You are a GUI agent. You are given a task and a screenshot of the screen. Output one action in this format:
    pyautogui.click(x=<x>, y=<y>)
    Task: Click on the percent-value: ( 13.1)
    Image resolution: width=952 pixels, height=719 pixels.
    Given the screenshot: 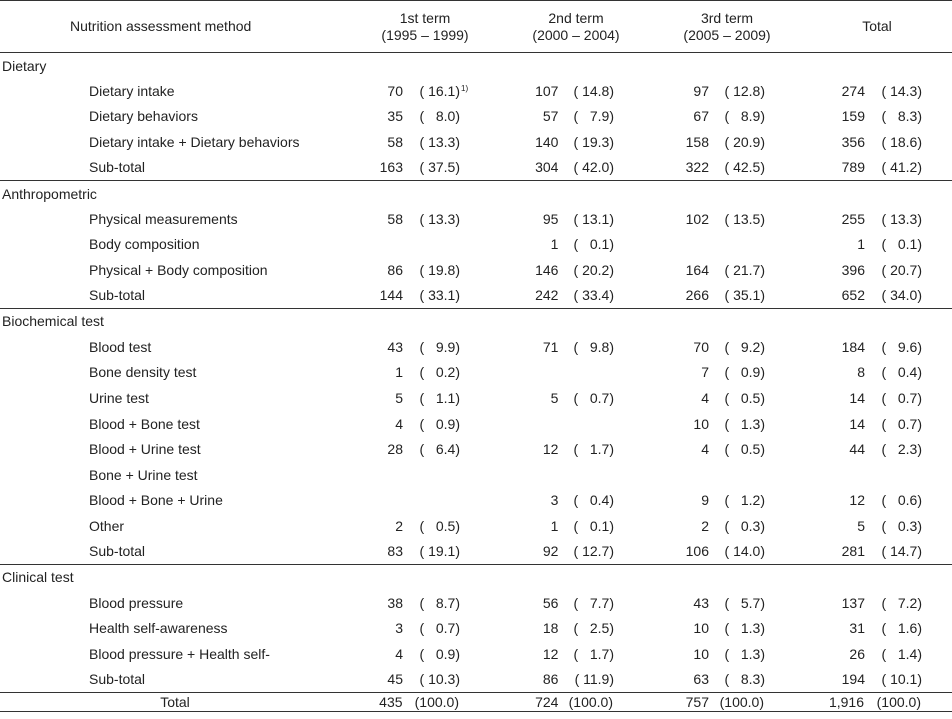 What is the action you would take?
    pyautogui.click(x=593, y=218)
    